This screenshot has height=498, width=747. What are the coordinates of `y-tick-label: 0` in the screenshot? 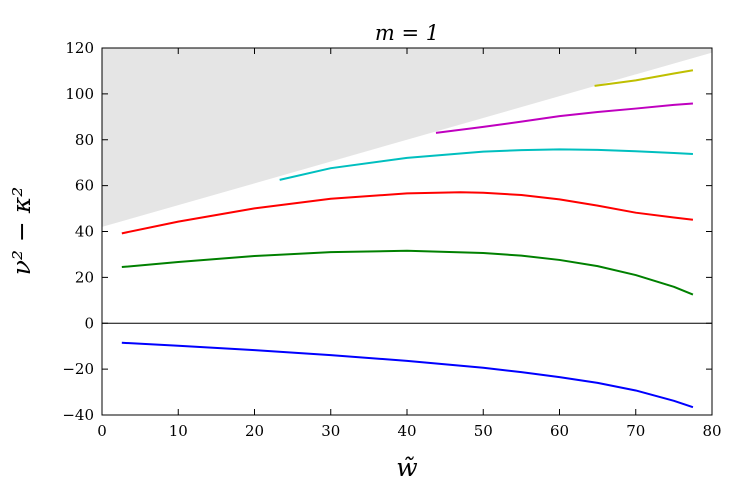 It's located at (89, 323).